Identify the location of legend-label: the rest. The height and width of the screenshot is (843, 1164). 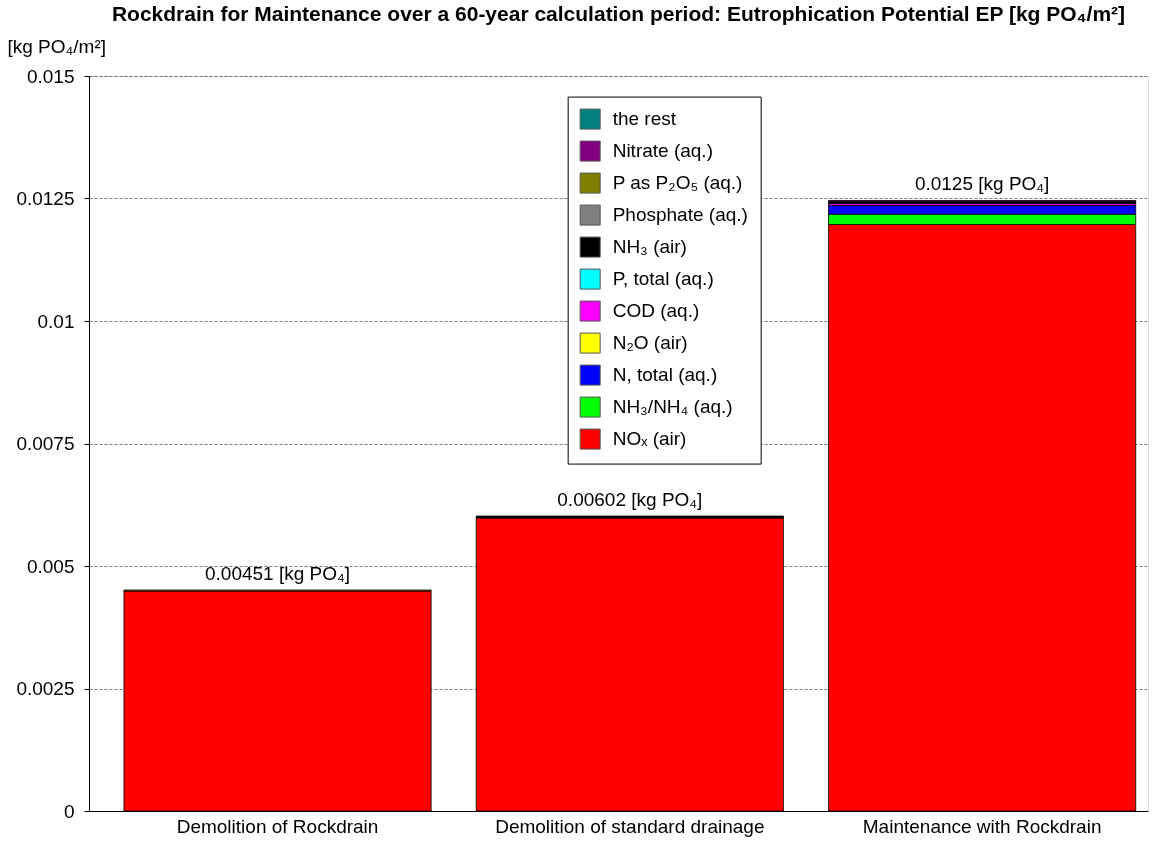
(644, 119).